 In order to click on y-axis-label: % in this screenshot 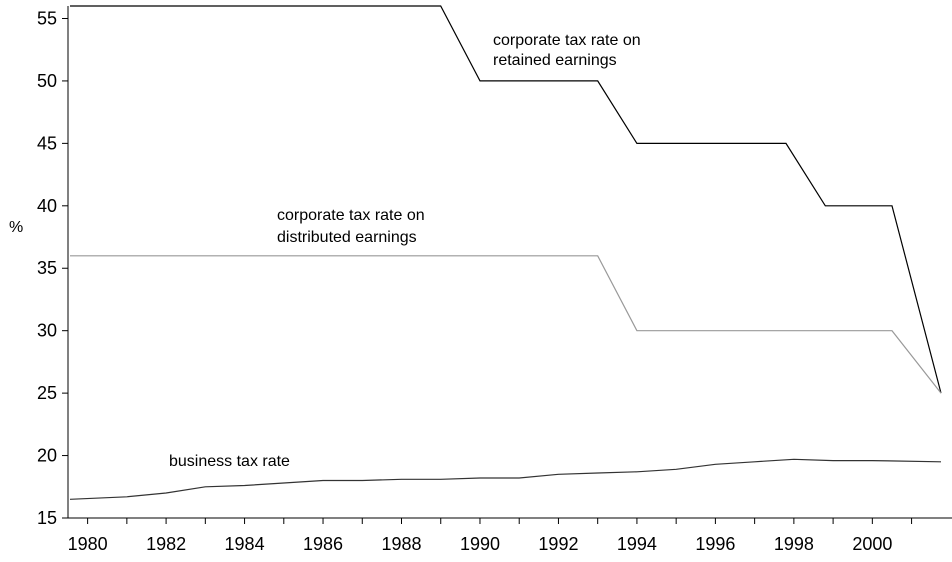, I will do `click(16, 227)`.